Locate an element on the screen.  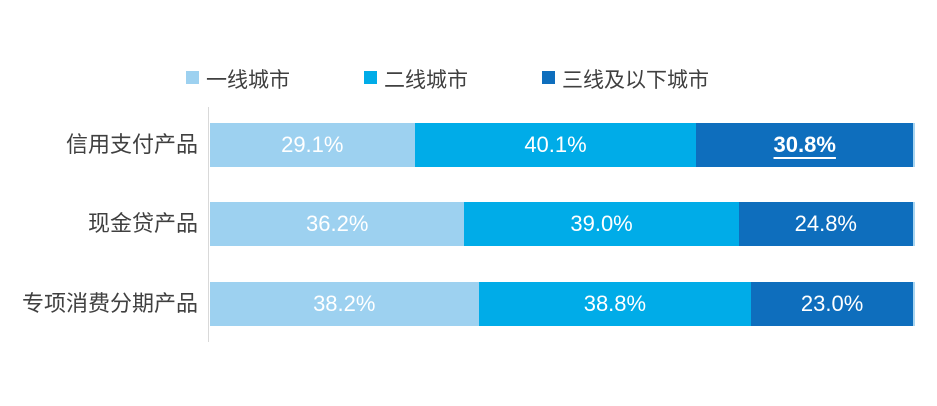
y-axis-line is located at coordinates (208, 224).